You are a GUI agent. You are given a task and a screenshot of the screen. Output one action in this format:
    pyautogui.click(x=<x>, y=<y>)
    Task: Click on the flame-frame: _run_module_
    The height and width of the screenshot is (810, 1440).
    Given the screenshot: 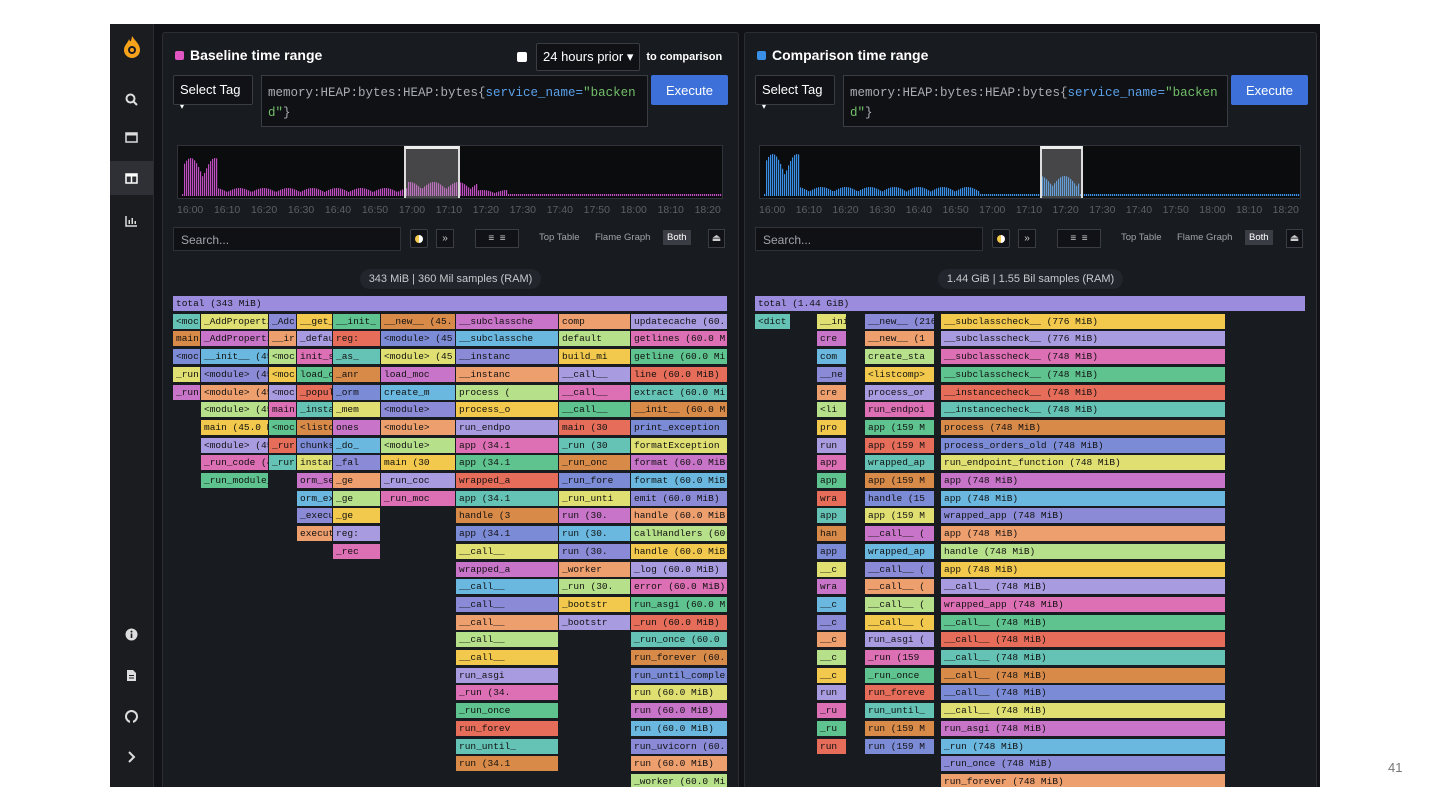 What is the action you would take?
    pyautogui.click(x=235, y=481)
    